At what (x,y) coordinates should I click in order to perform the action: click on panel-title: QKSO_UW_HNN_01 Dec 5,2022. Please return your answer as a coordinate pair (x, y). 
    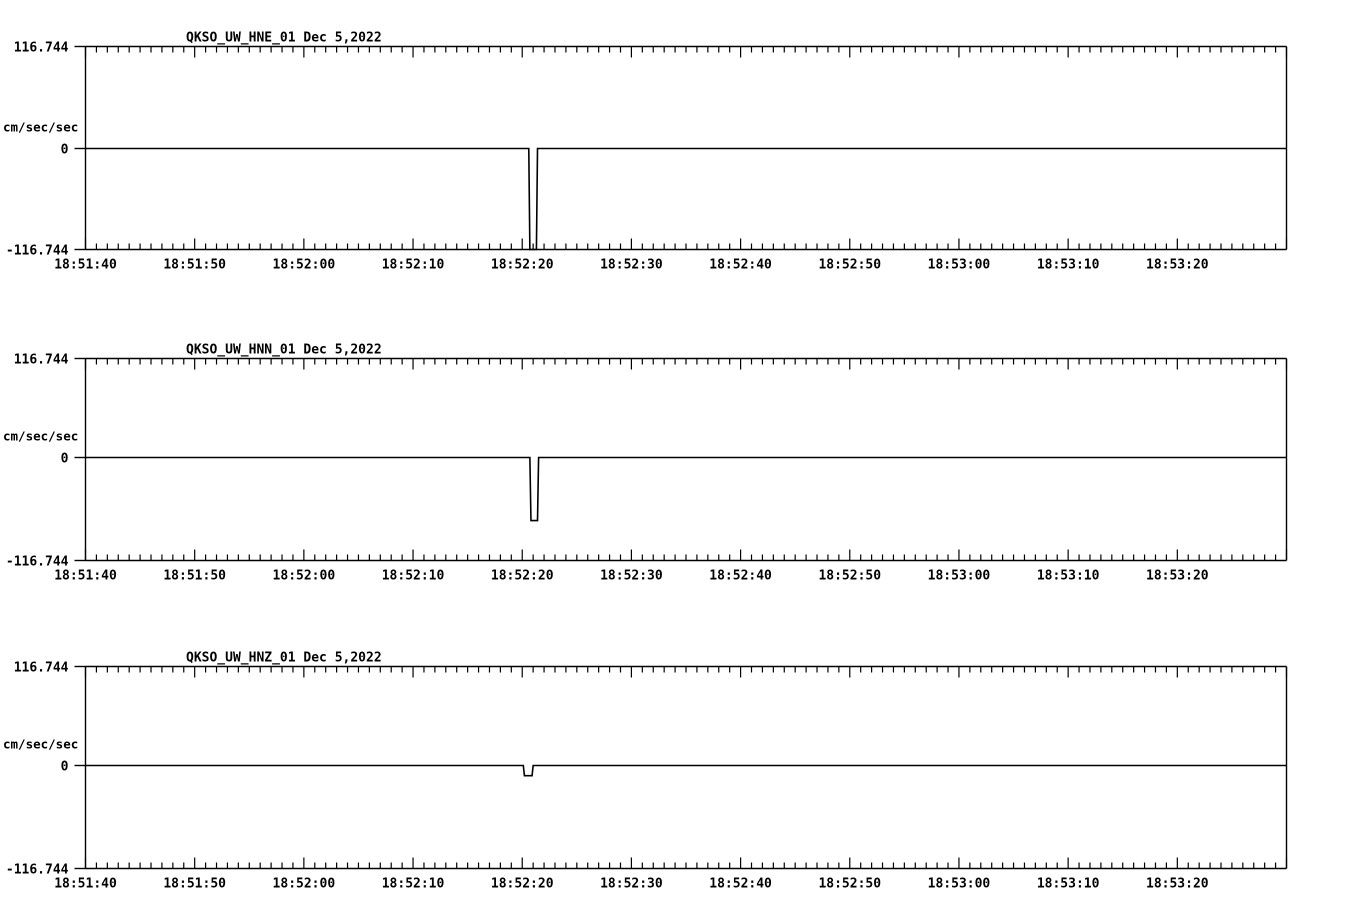
    Looking at the image, I should click on (284, 350).